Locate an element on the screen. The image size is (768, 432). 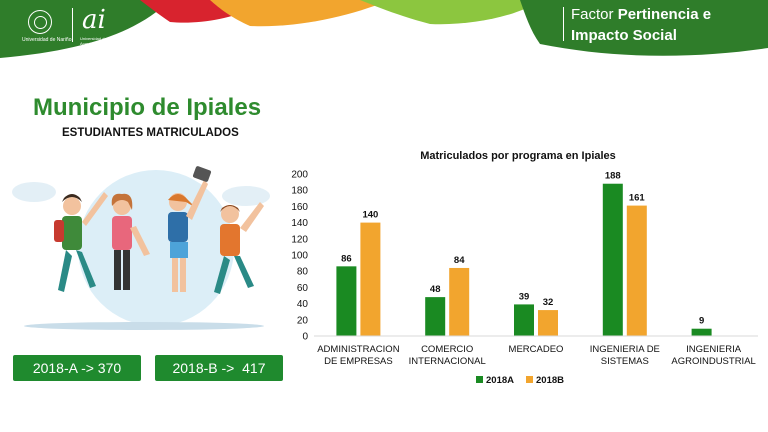
x-category-label: AGROINDUSTRIAL is located at coordinates (713, 361).